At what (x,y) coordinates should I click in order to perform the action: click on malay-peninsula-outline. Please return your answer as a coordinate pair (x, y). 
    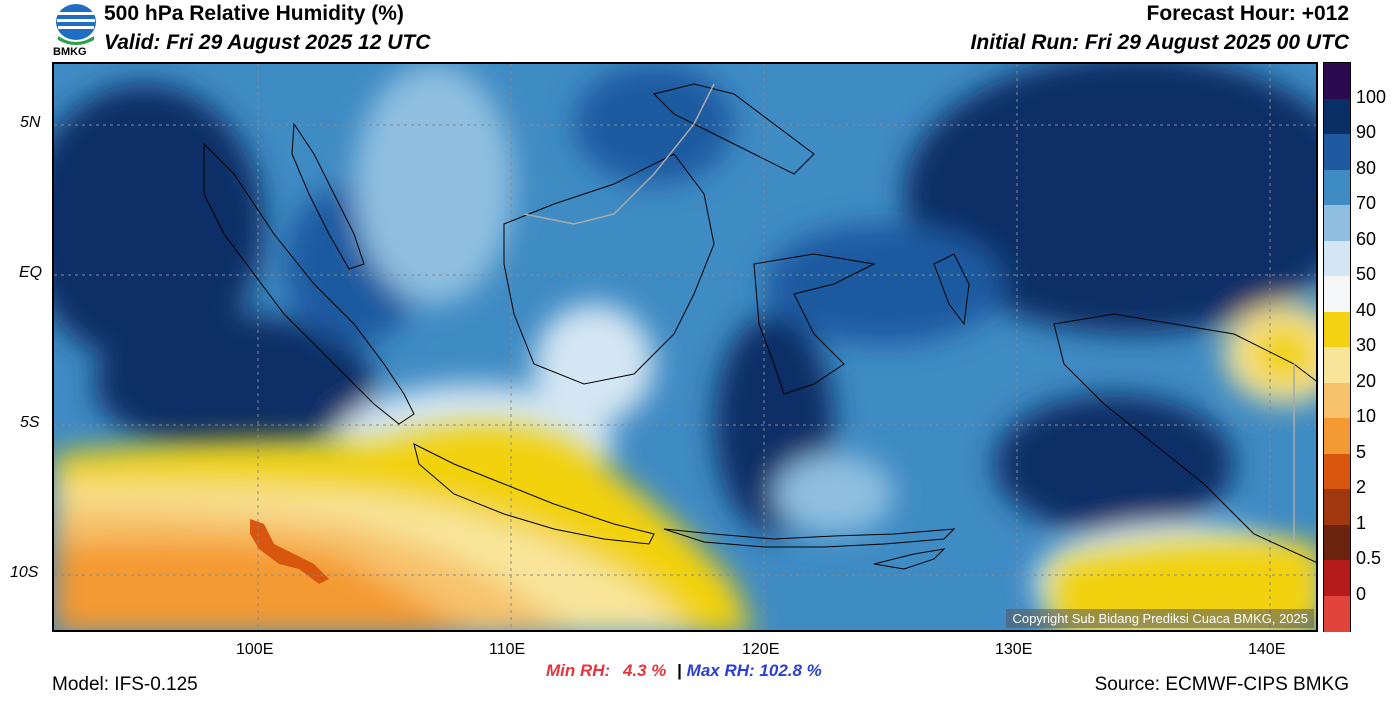
    Looking at the image, I should click on (328, 196).